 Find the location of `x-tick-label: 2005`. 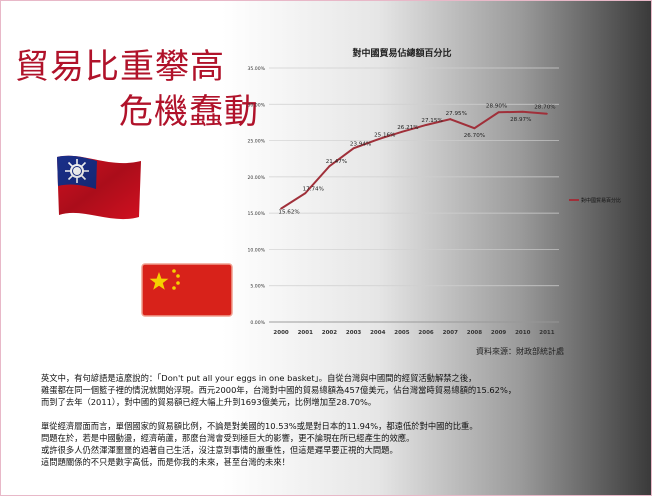

x-tick-label: 2005 is located at coordinates (401, 333).